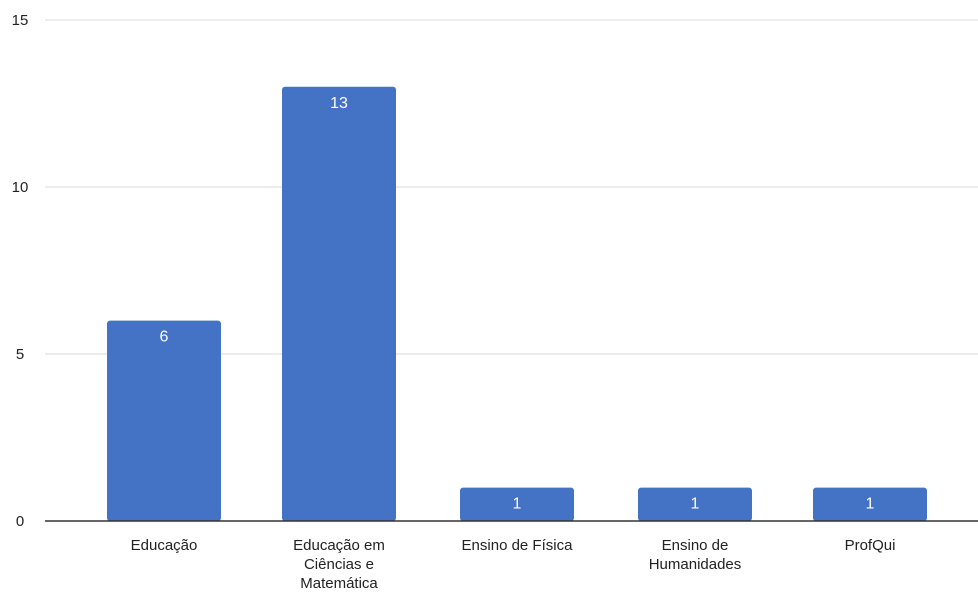 This screenshot has width=978, height=594. I want to click on x-category-label: ProfQui, so click(870, 545).